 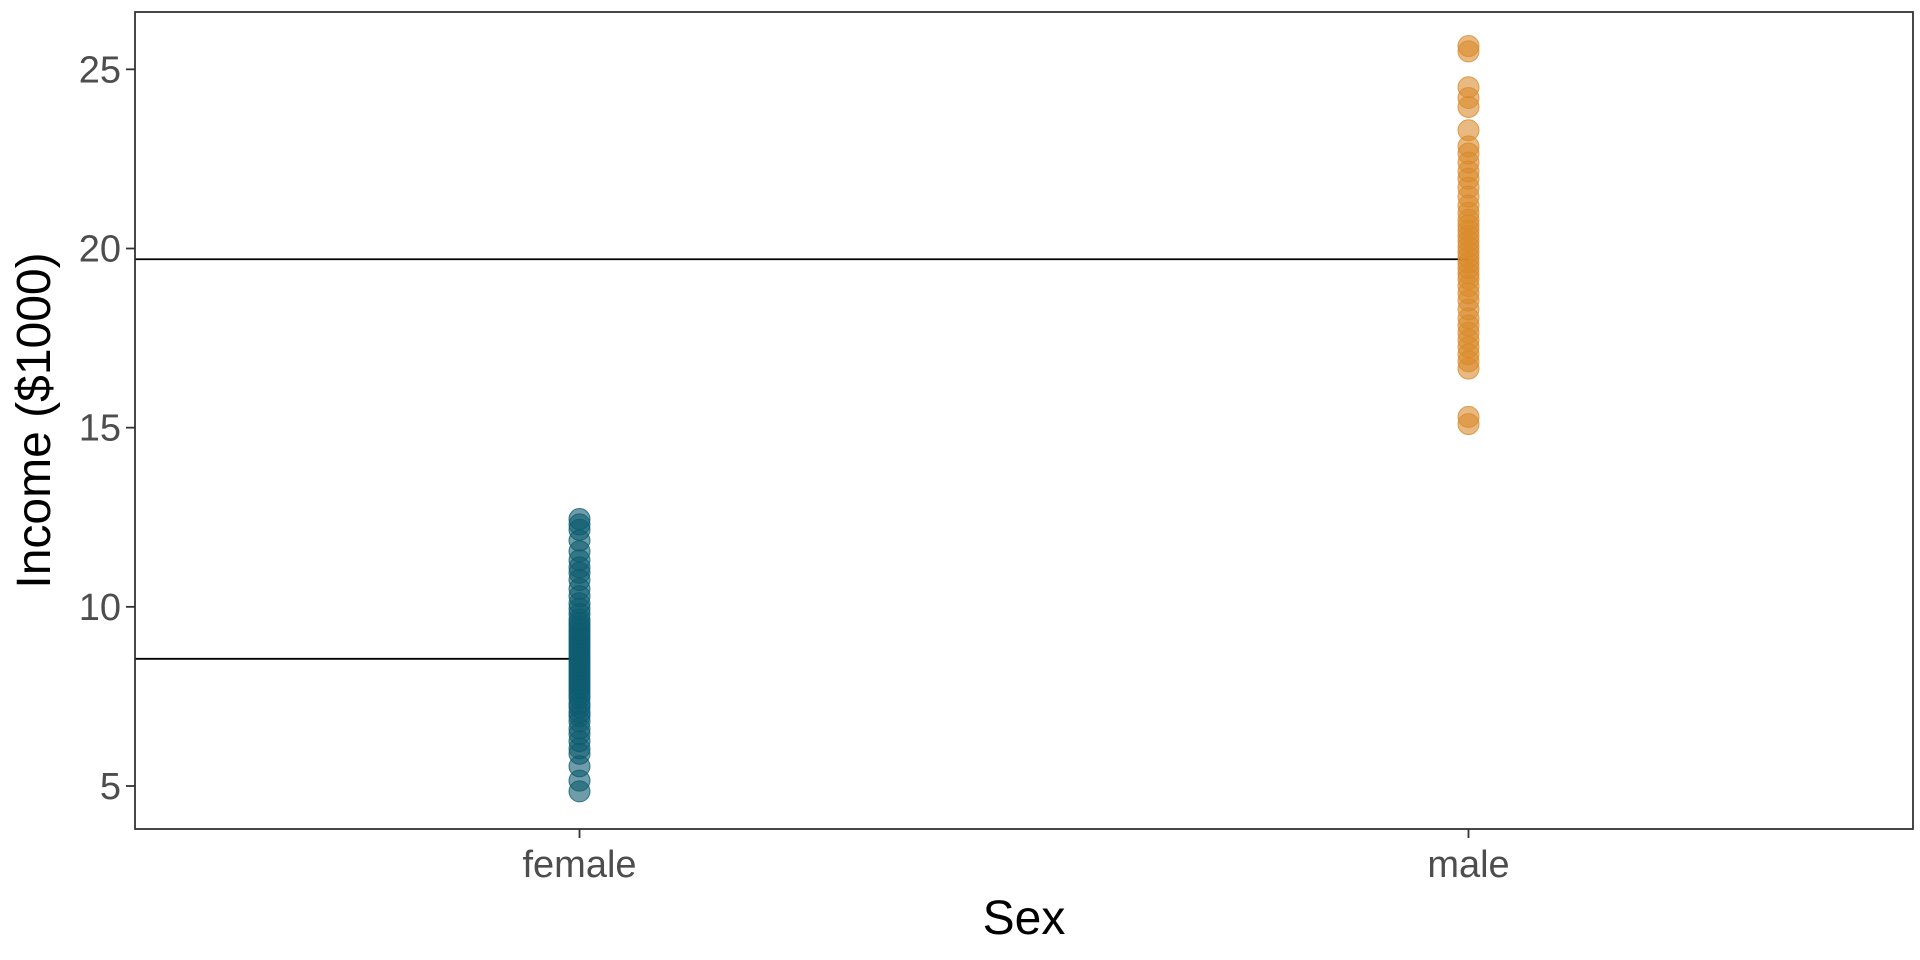 I want to click on x-tick-label: female, so click(x=579, y=865).